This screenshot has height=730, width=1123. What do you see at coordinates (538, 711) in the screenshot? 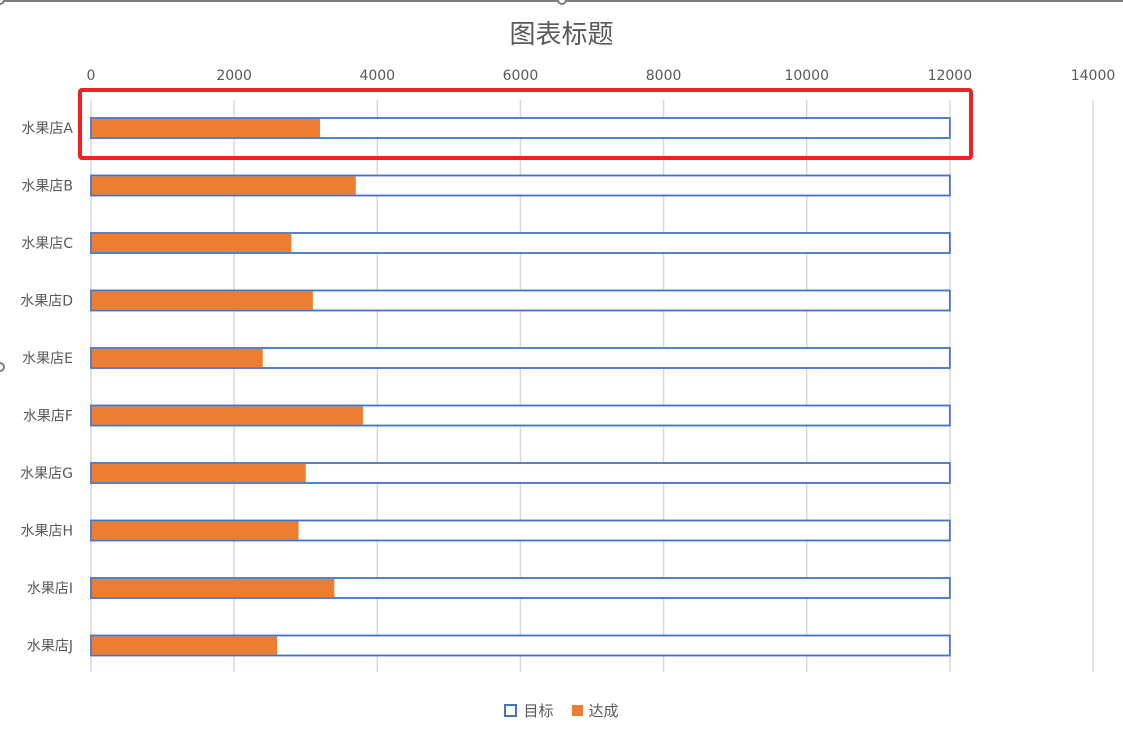
I see `legend-label-target: 目标` at bounding box center [538, 711].